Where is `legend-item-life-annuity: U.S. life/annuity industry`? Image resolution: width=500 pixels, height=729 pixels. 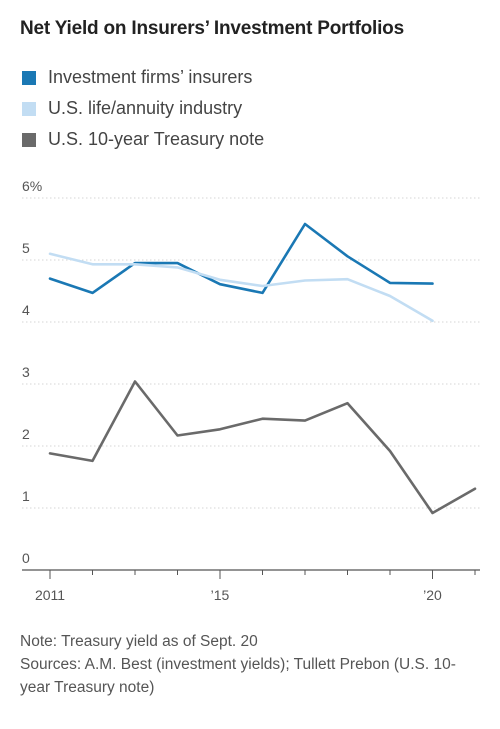
legend-item-life-annuity: U.S. life/annuity industry is located at coordinates (143, 108).